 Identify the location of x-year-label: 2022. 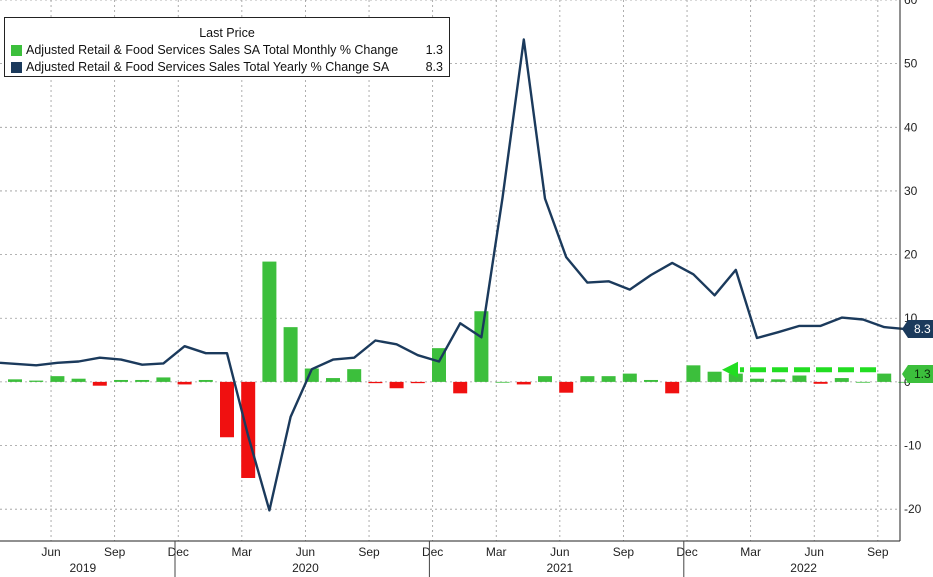
(803, 568).